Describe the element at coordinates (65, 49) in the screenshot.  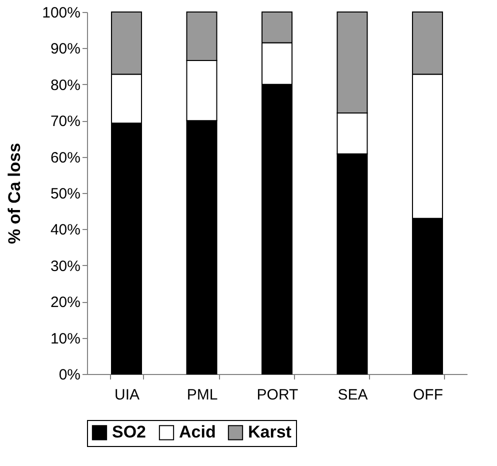
I see `y-tick-label: 90%` at that location.